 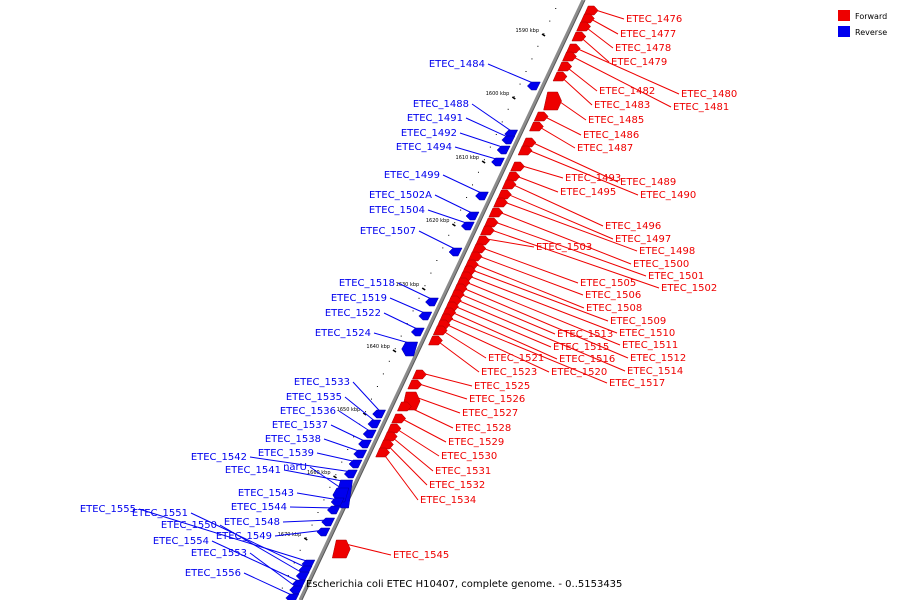 I want to click on forward-gene-label: ETEC_1511, so click(x=650, y=345).